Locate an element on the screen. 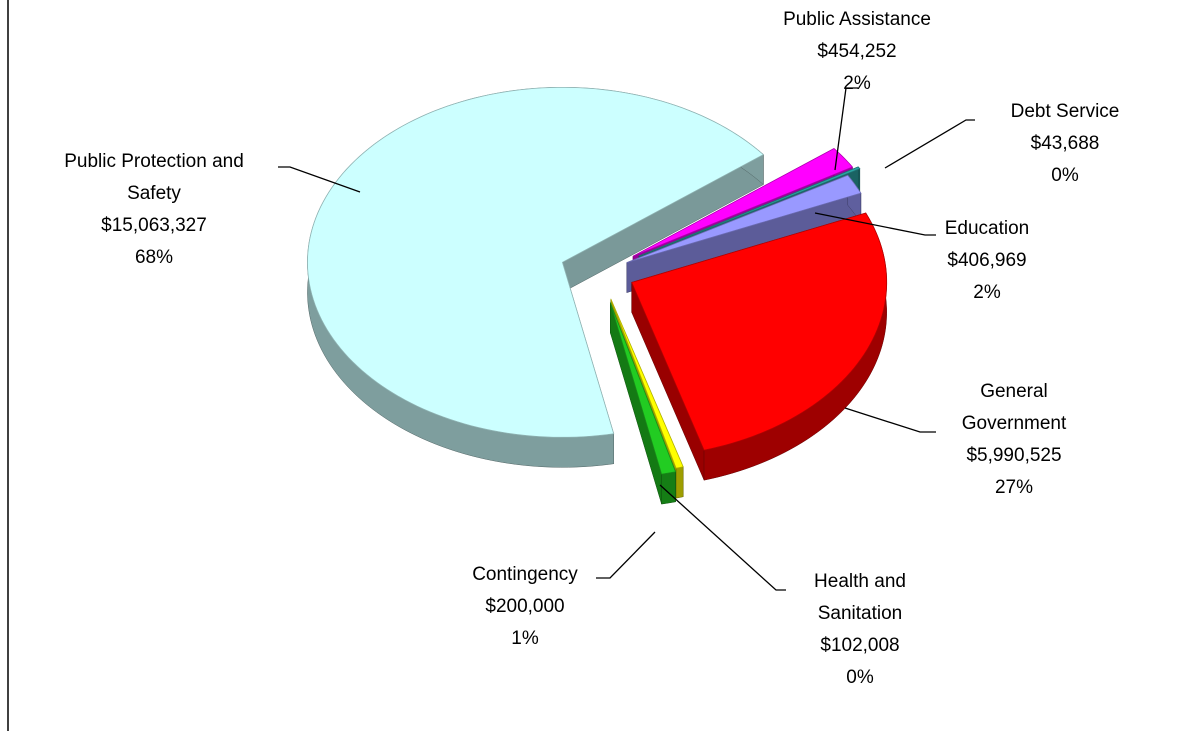 This screenshot has height=731, width=1182. label-name: Education is located at coordinates (987, 228).